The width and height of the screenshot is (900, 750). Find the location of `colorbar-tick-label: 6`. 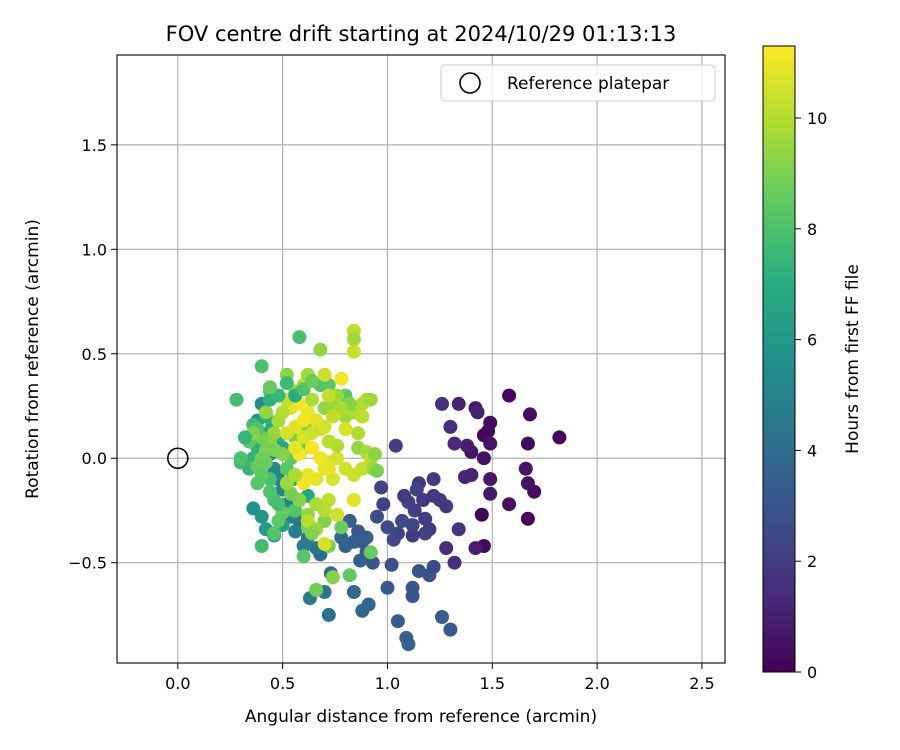

colorbar-tick-label: 6 is located at coordinates (812, 340).